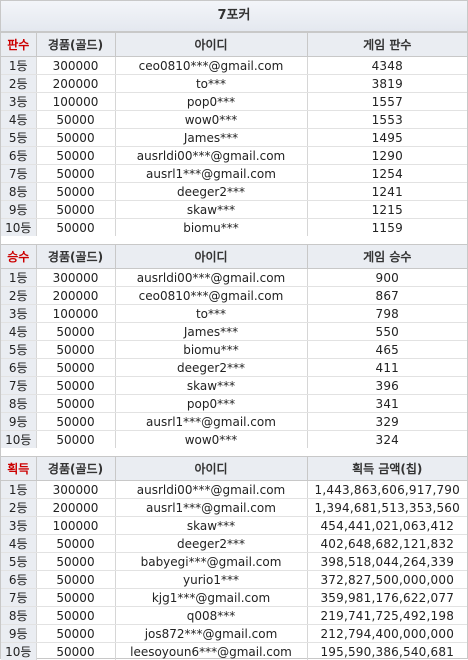 The image size is (468, 660). What do you see at coordinates (387, 120) in the screenshot?
I see `score-cell: 1553` at bounding box center [387, 120].